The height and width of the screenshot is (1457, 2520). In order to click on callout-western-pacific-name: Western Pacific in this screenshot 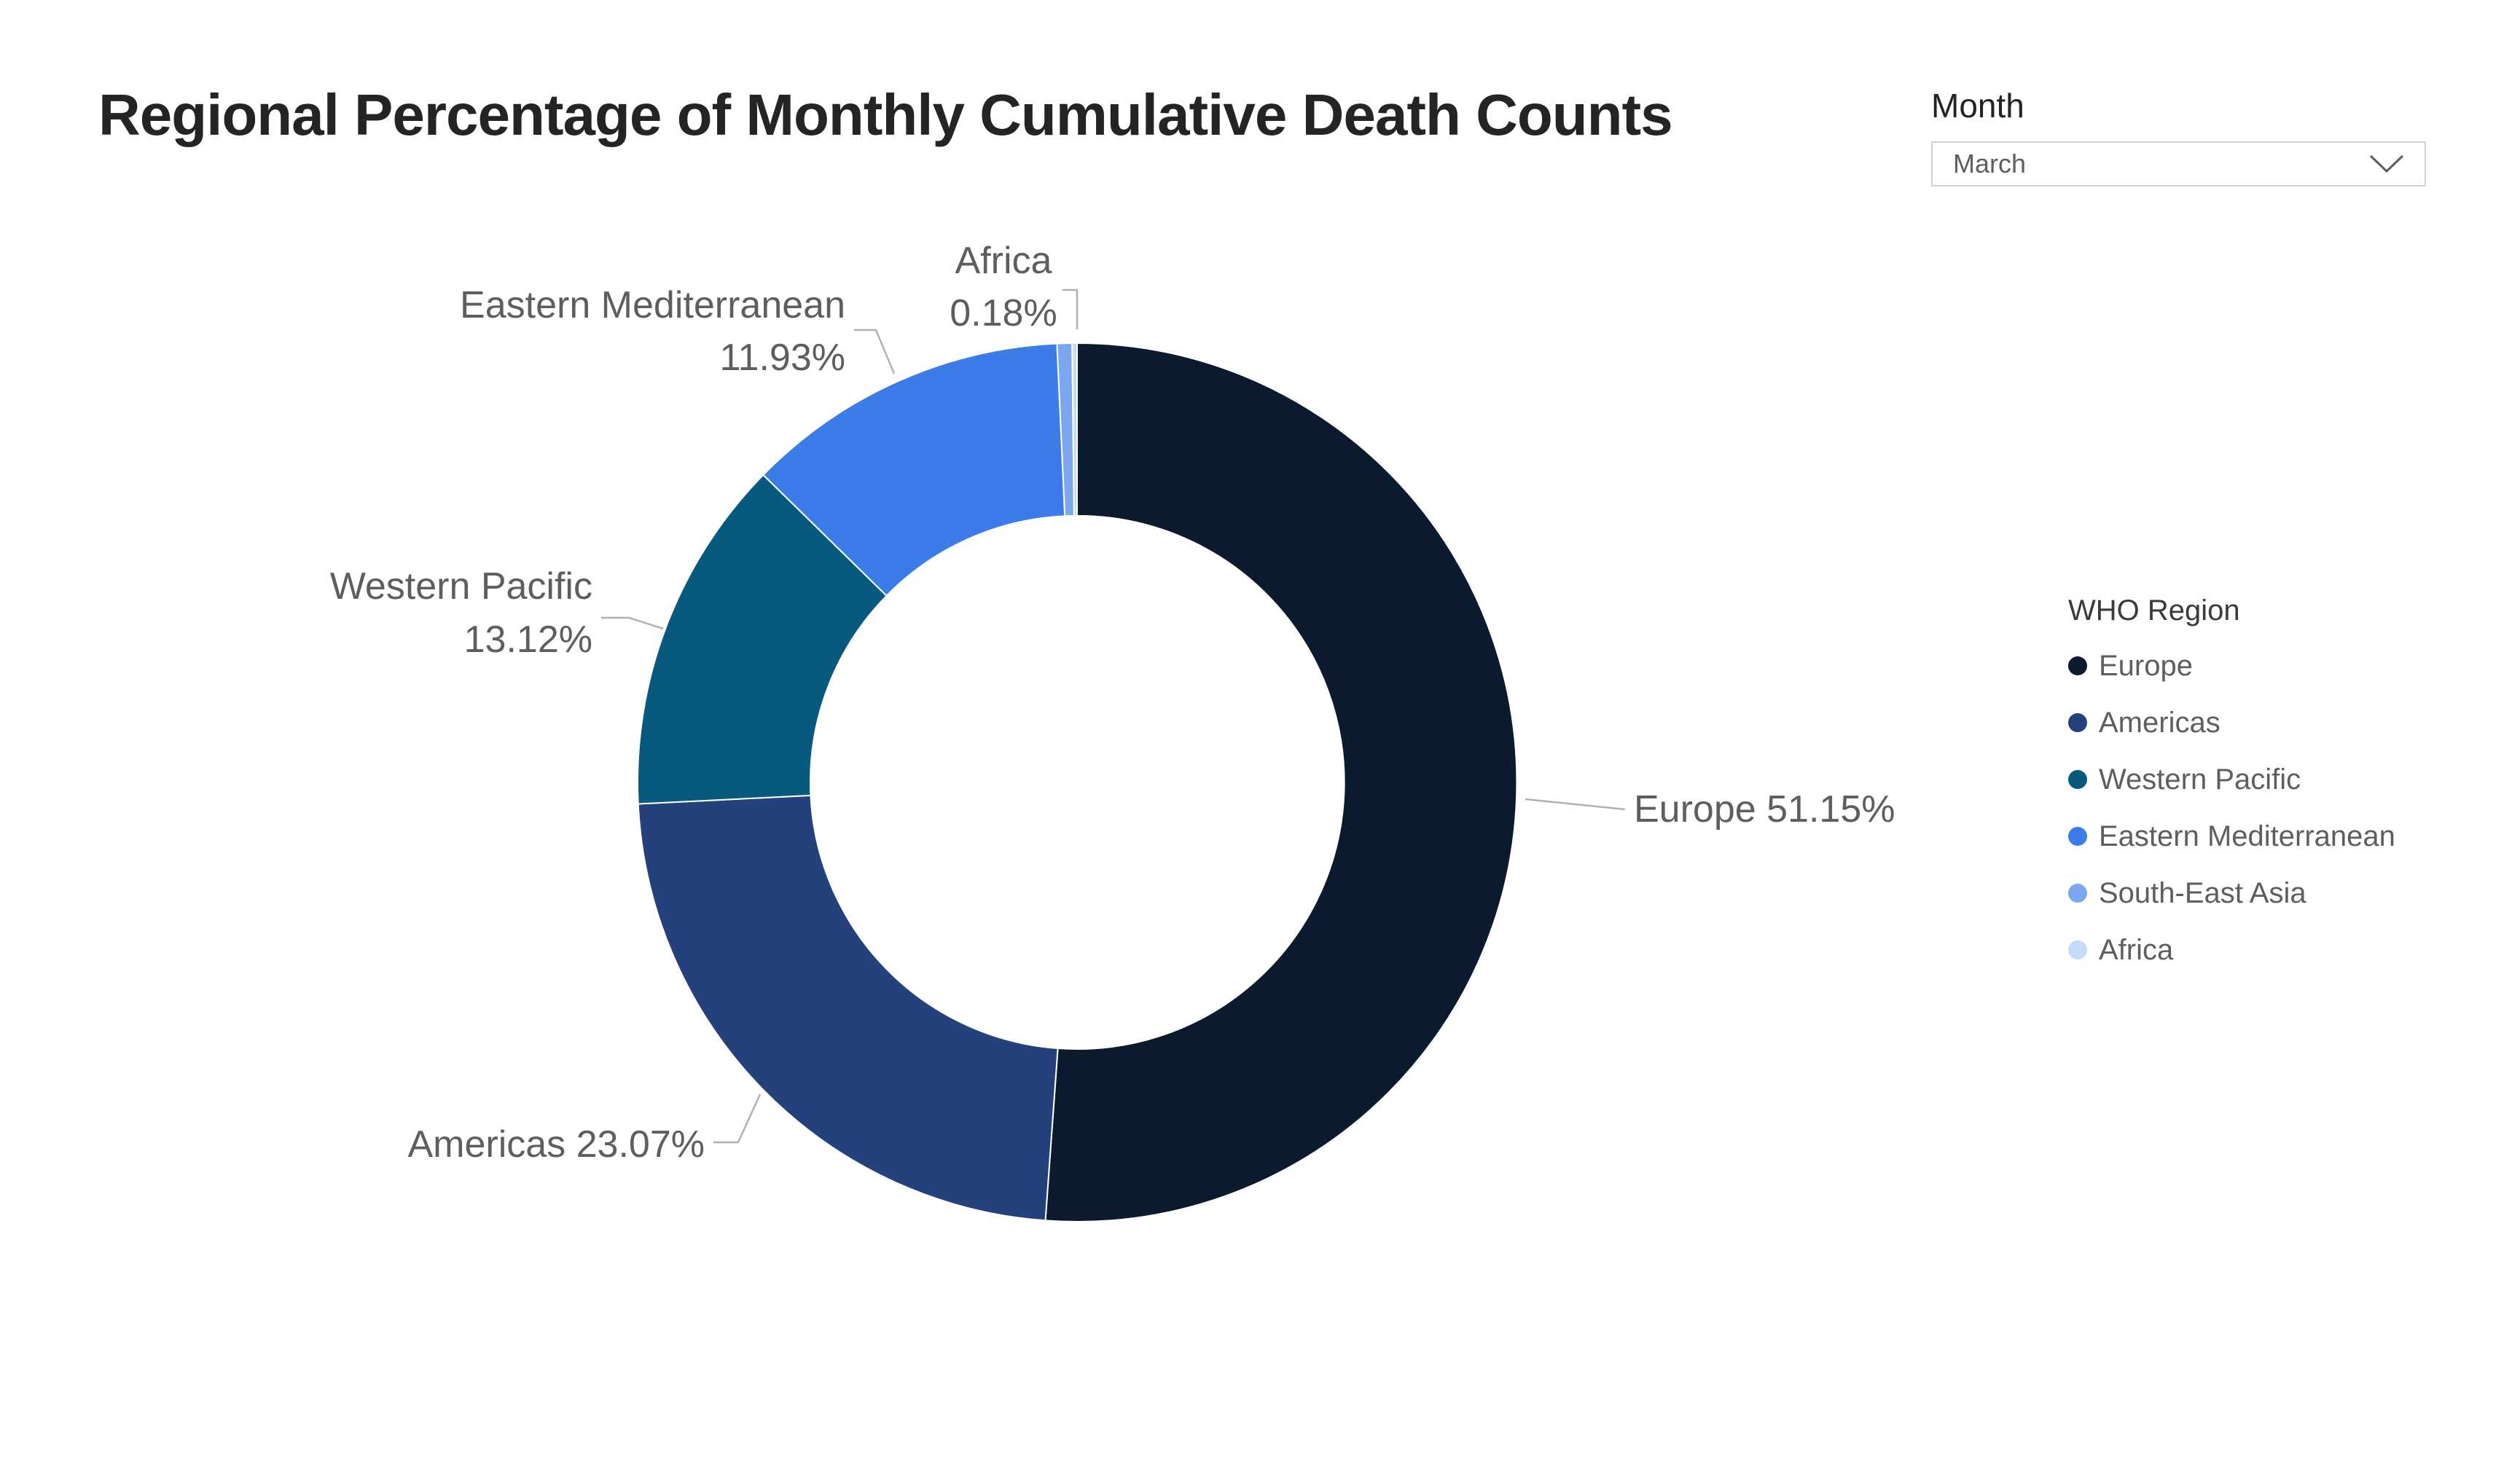, I will do `click(461, 586)`.